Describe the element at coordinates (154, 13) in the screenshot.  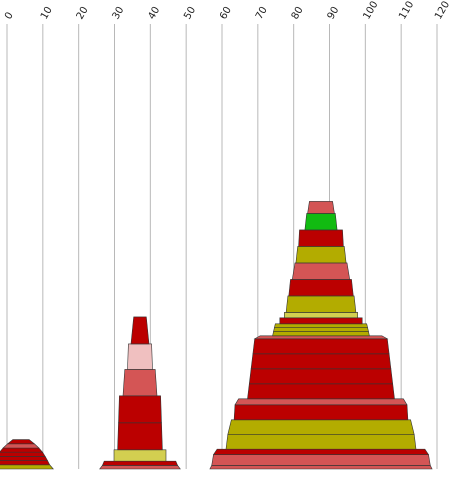
I see `x-tick-label-4: 40` at that location.